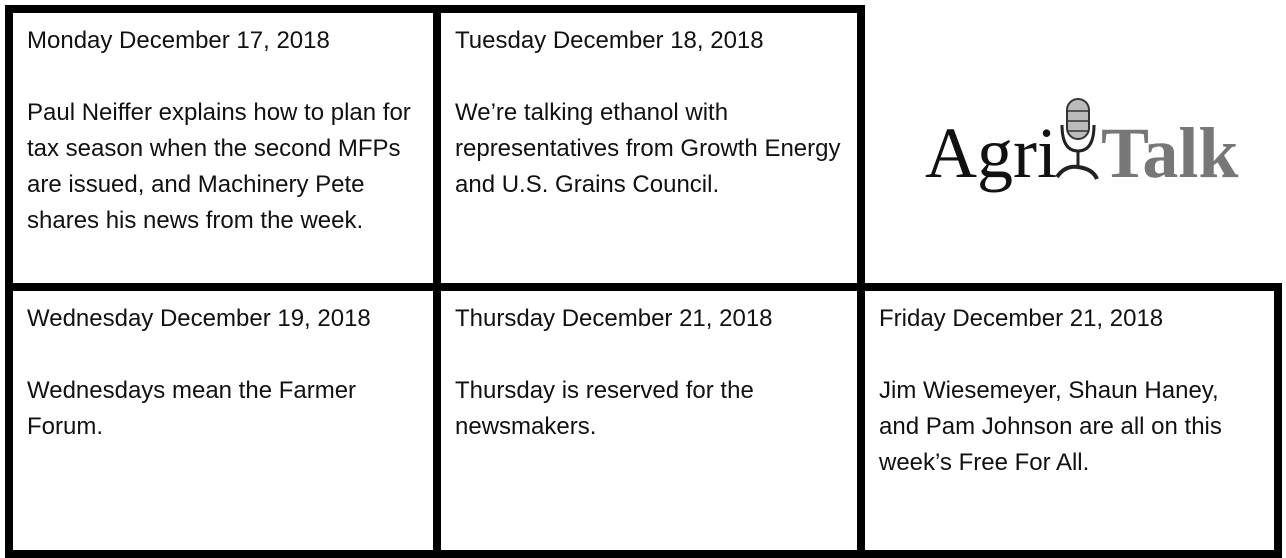  I want to click on day-body: Thursday is reserved for the newsmakers., so click(604, 408).